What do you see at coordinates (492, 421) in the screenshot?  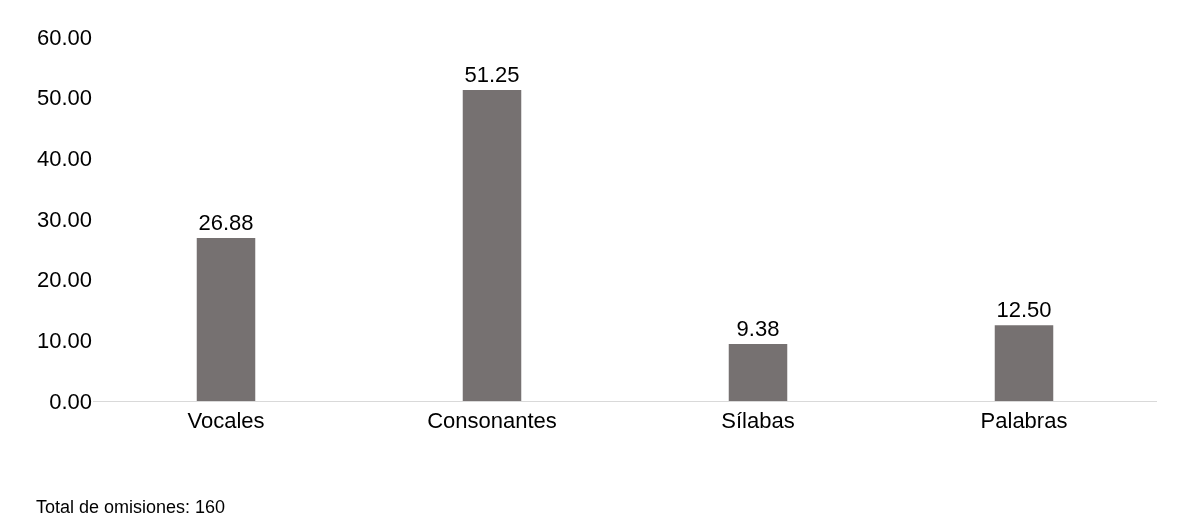 I see `x-tick-label: Consonantes` at bounding box center [492, 421].